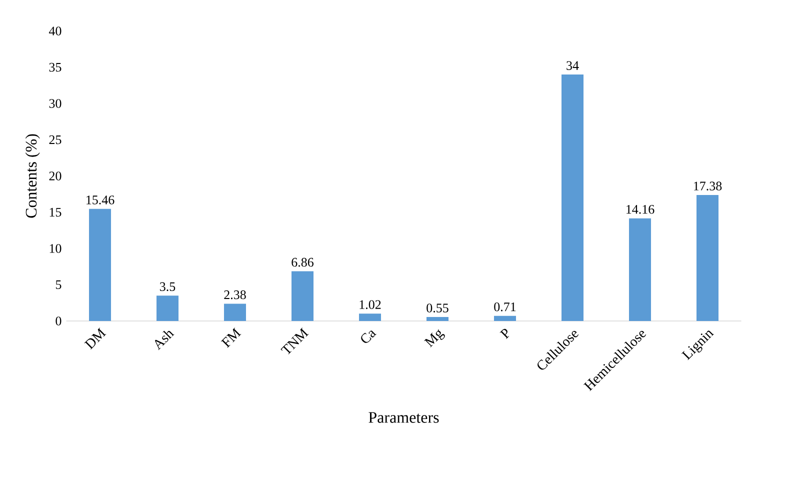 The height and width of the screenshot is (490, 804). What do you see at coordinates (55, 103) in the screenshot?
I see `y-tick-label: 30` at bounding box center [55, 103].